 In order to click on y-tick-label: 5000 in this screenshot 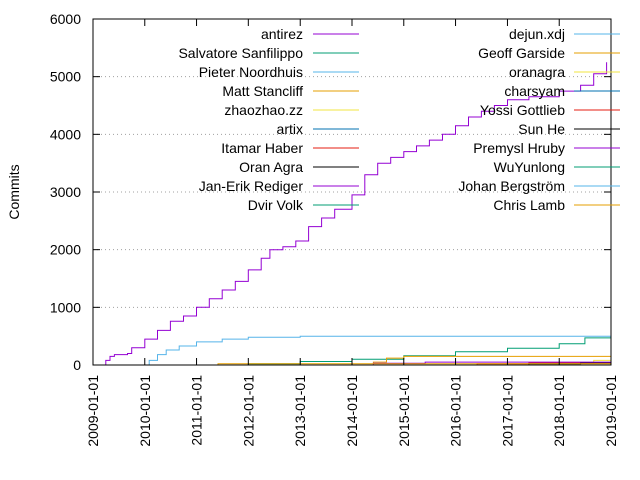, I will do `click(65, 77)`.